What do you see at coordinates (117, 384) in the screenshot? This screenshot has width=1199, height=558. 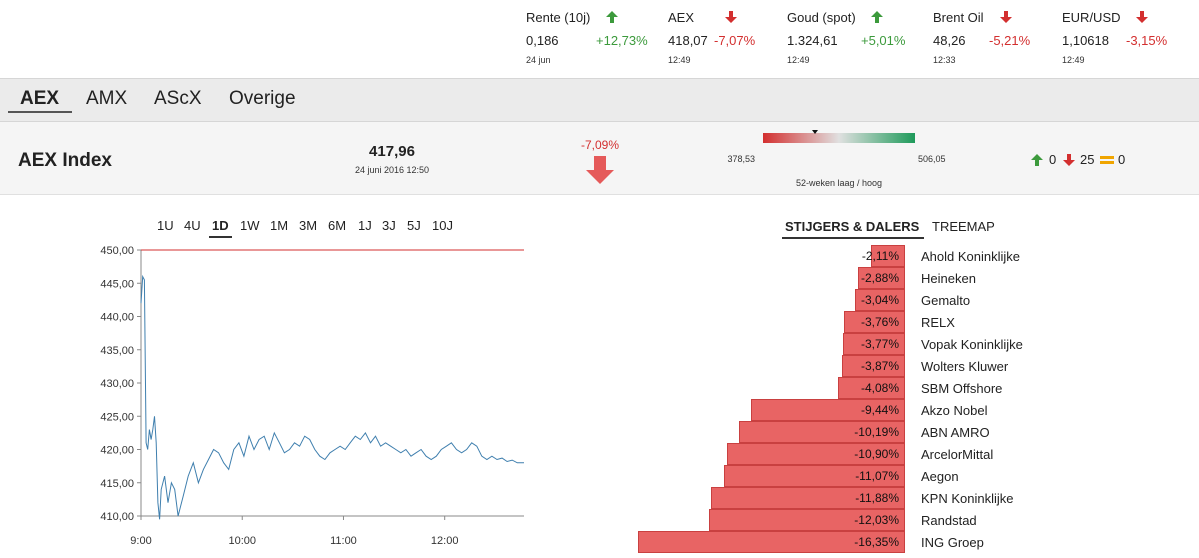 I see `y-tick-label: 430,00` at bounding box center [117, 384].